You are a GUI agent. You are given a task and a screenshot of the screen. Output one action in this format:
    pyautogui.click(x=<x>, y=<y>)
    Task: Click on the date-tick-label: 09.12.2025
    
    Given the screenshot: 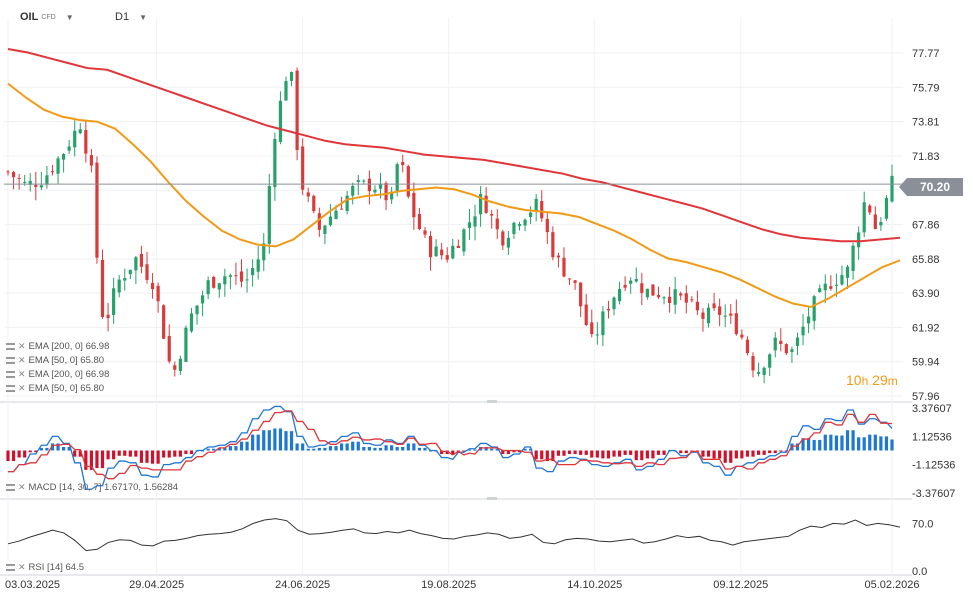 What is the action you would take?
    pyautogui.click(x=740, y=585)
    